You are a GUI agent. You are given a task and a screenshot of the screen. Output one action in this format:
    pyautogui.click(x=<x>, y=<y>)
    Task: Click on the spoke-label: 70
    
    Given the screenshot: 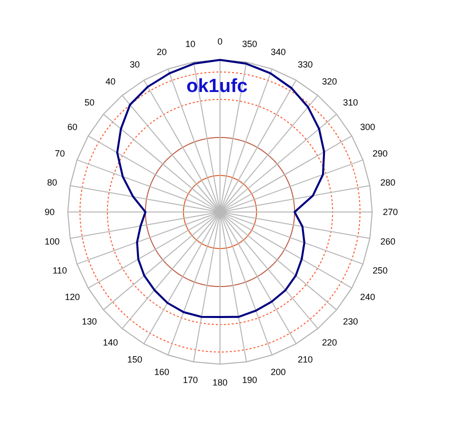 What is the action you would take?
    pyautogui.click(x=59, y=153)
    